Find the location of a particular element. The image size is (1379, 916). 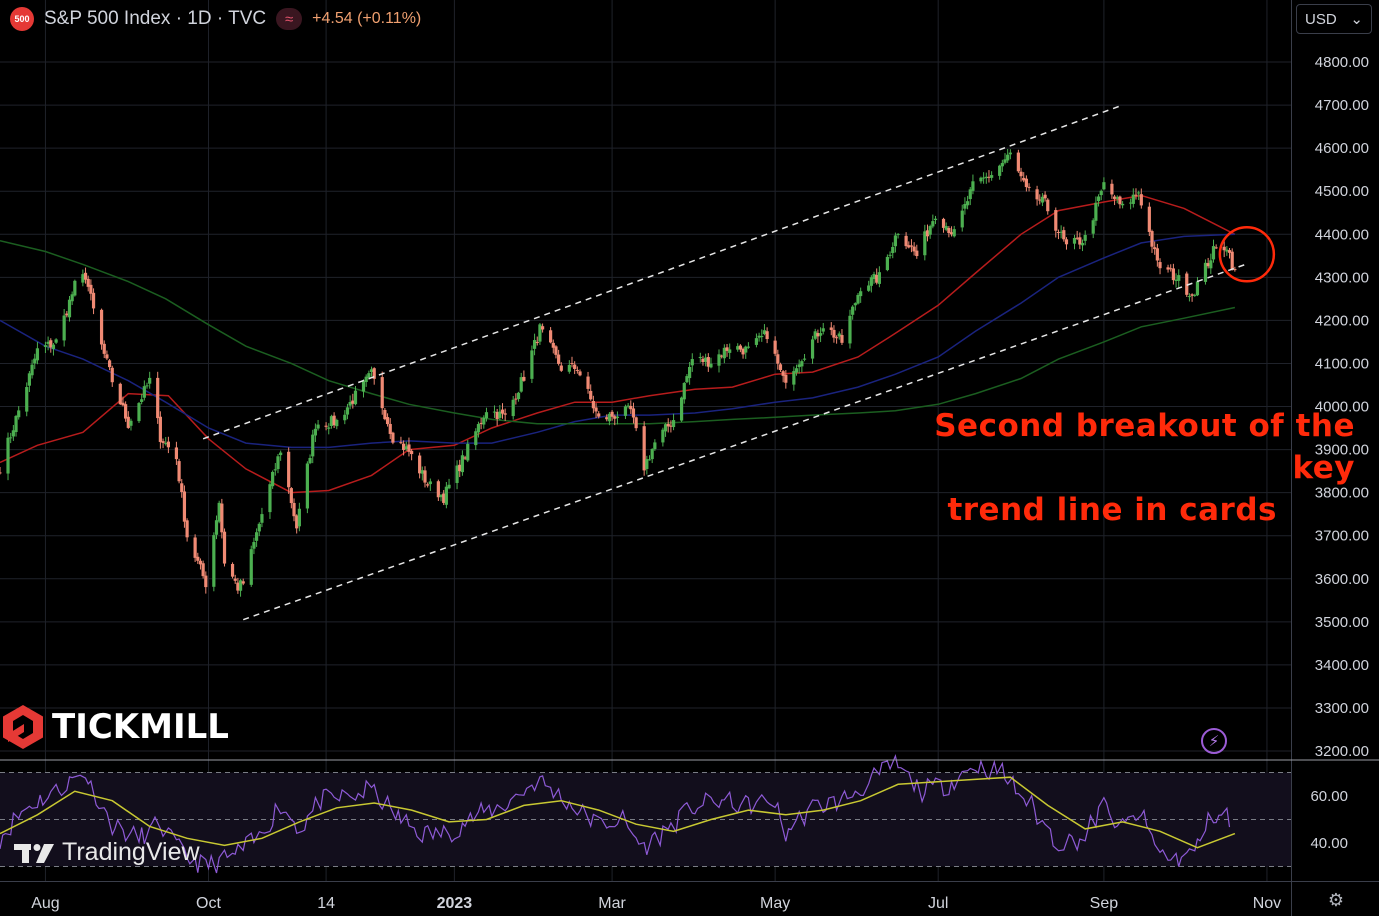

currency-select: USD ⌄ is located at coordinates (1334, 19).